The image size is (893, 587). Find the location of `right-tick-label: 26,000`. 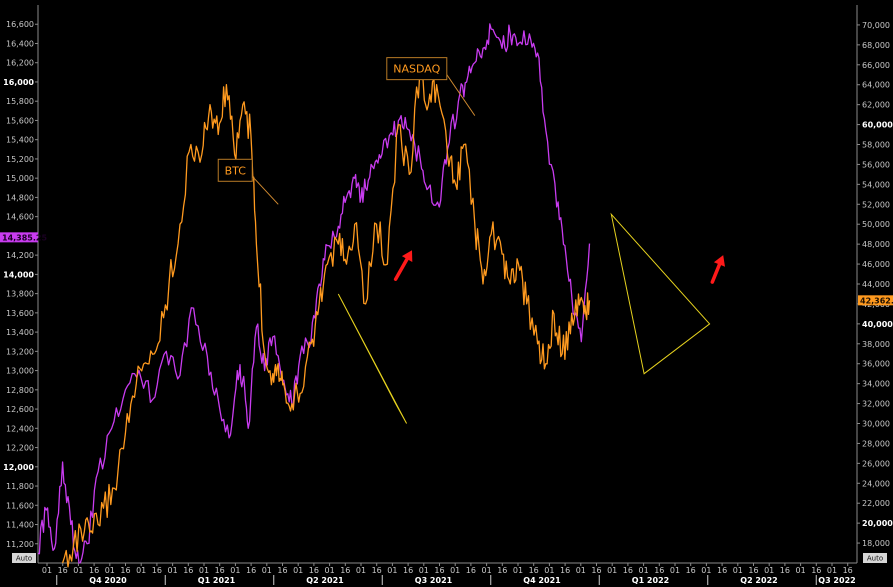

right-tick-label: 26,000 is located at coordinates (876, 463).